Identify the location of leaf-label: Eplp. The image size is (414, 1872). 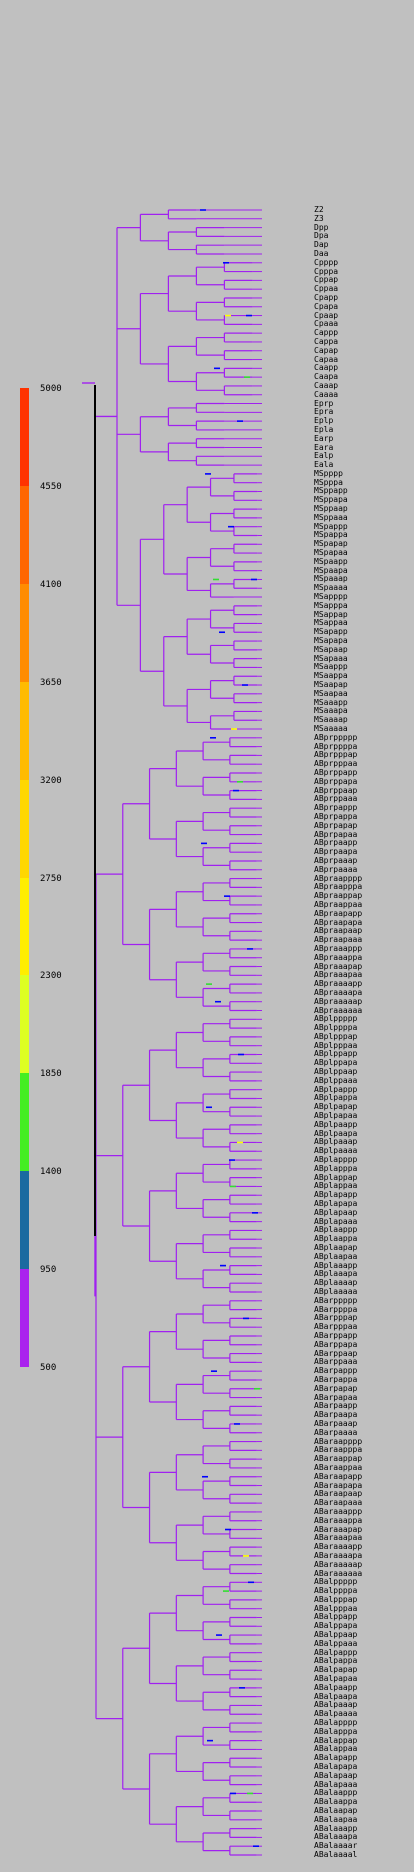
(324, 421).